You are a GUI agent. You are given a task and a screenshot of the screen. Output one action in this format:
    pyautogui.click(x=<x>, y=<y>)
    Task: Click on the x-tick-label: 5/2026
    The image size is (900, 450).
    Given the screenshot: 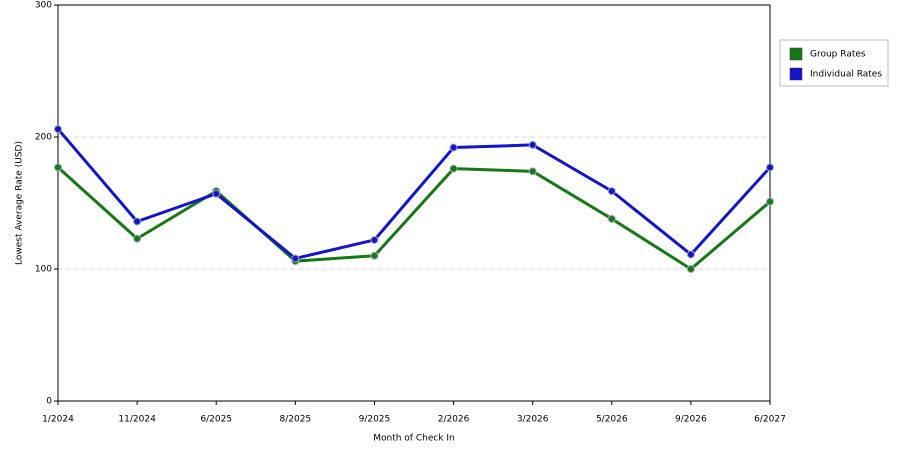 What is the action you would take?
    pyautogui.click(x=612, y=420)
    